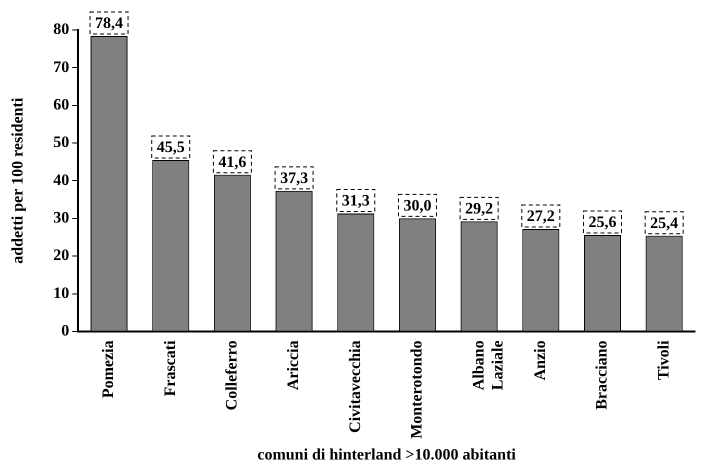  Describe the element at coordinates (602, 375) in the screenshot. I see `x-tick-label: Bracciano` at that location.